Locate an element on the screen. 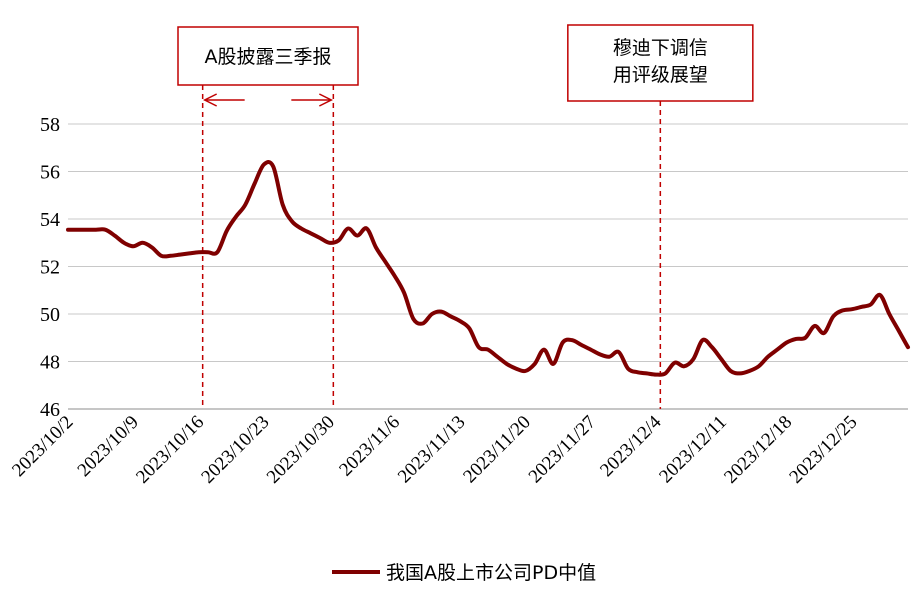 This screenshot has height=596, width=922. x-tick-label: 2023/12/4 is located at coordinates (631, 446).